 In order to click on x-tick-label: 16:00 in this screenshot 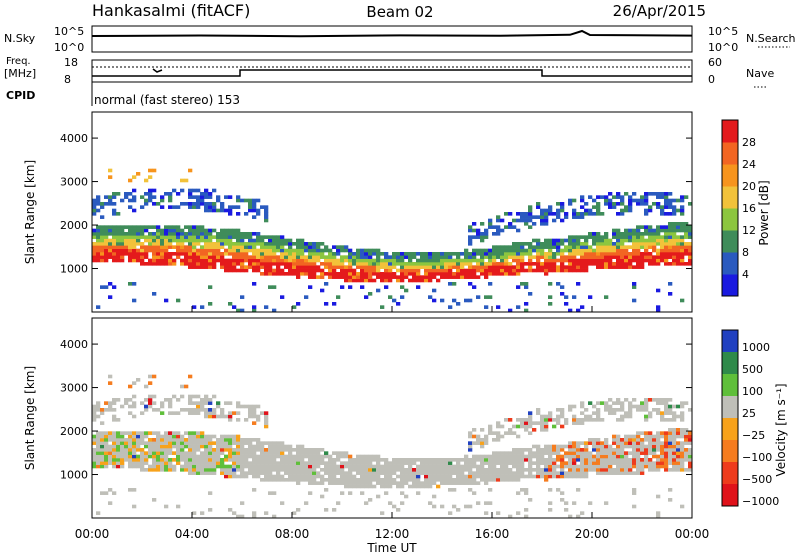, I will do `click(492, 534)`.